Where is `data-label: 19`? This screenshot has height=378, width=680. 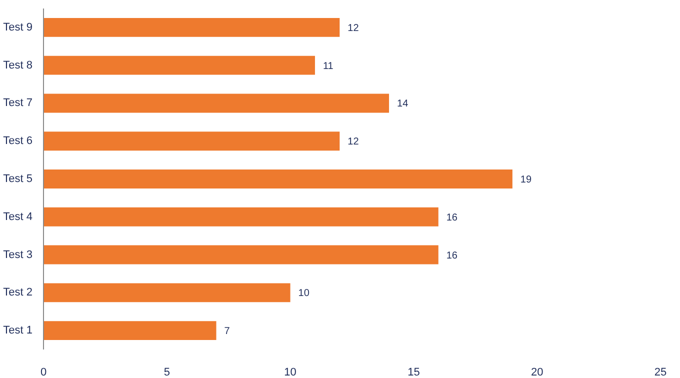
data-label: 19 is located at coordinates (526, 180).